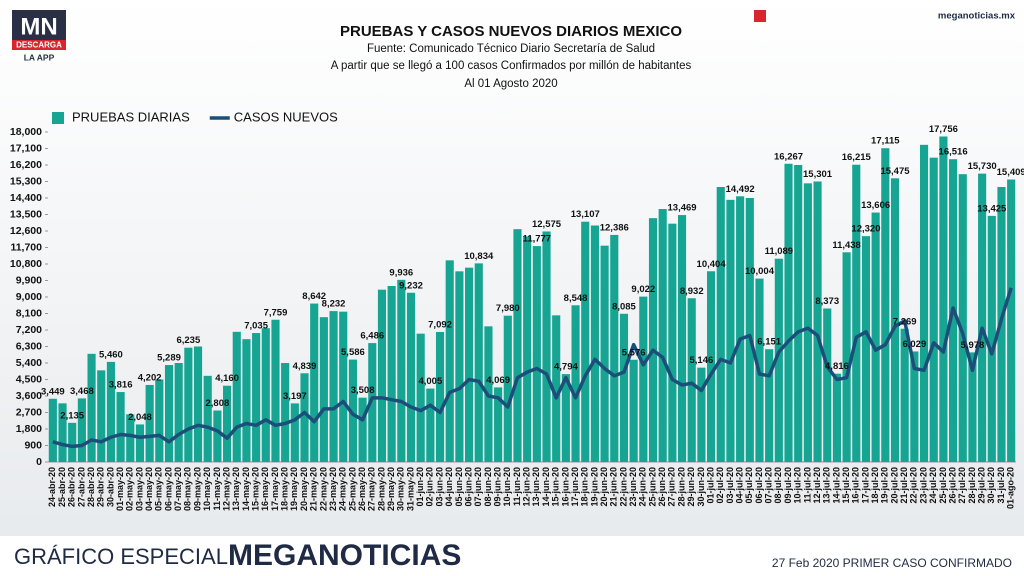  What do you see at coordinates (875, 485) in the screenshot?
I see `x-tick-label: 18-jul-20` at bounding box center [875, 485].